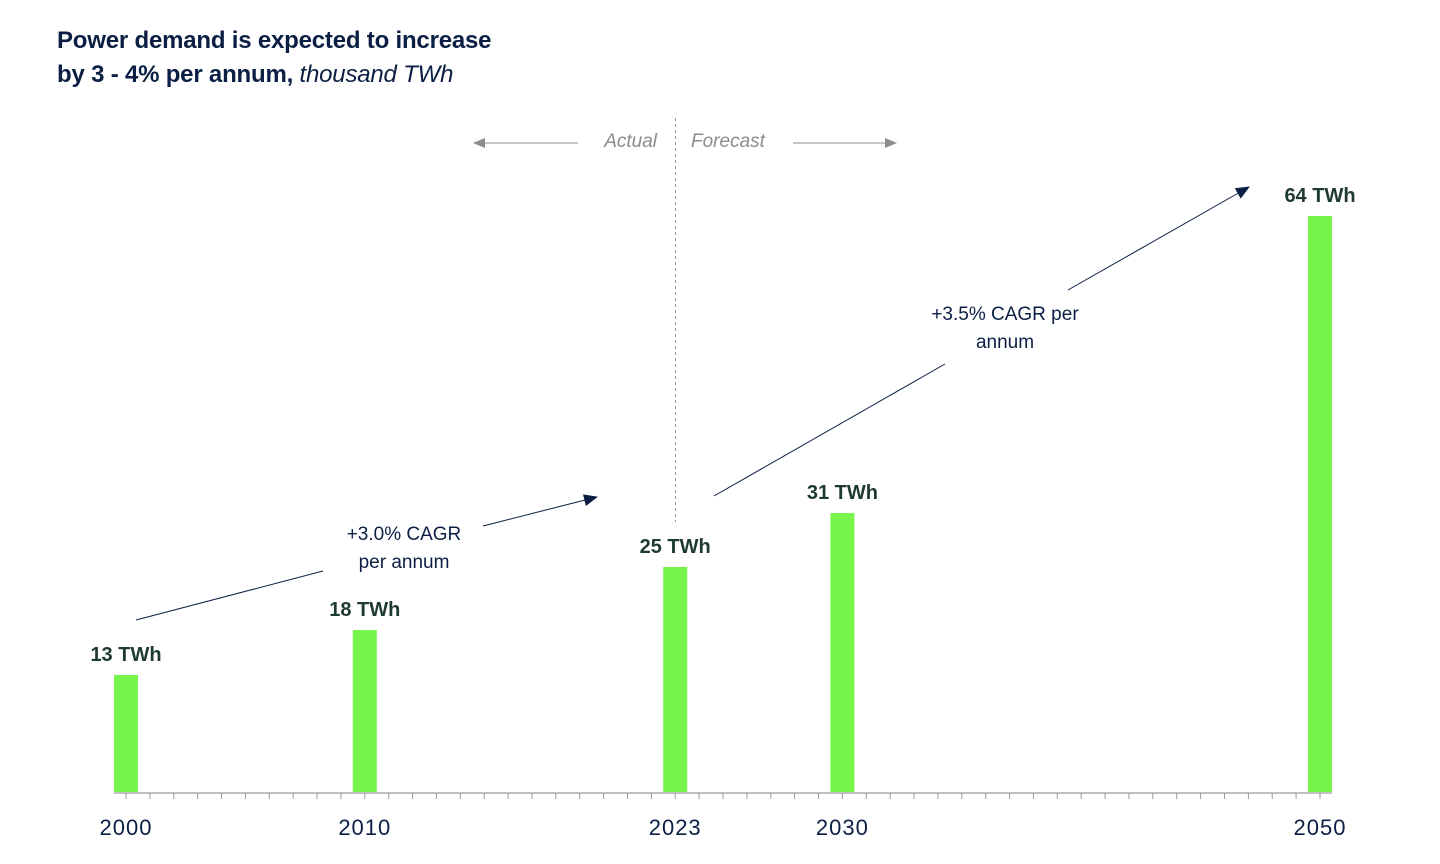  What do you see at coordinates (229, 595) in the screenshot?
I see `cagr-actual-arrow-tail` at bounding box center [229, 595].